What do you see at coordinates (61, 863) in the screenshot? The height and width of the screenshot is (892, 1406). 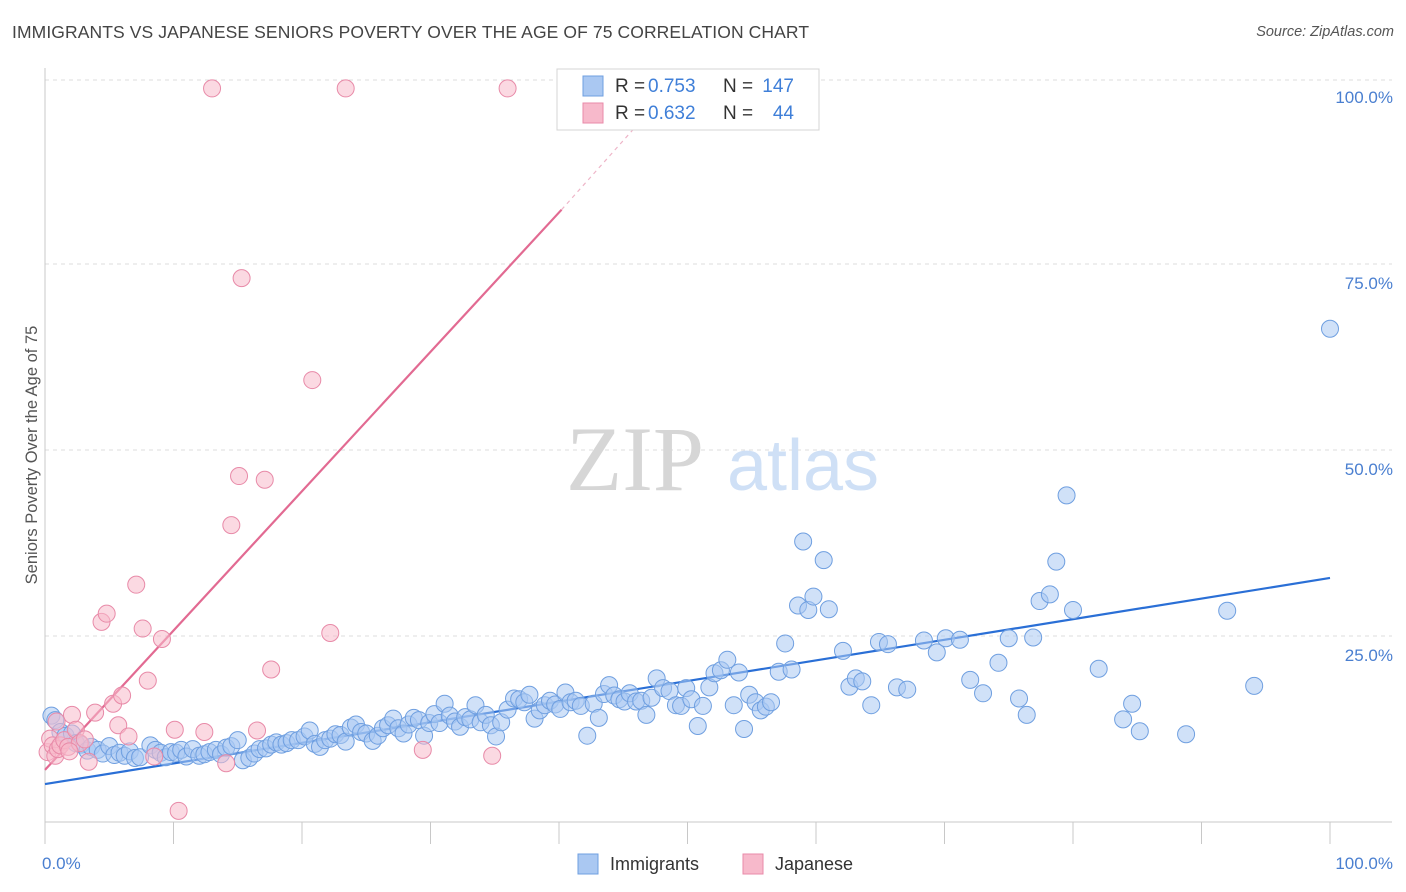 I see `x-tick-label: 0.0%` at bounding box center [61, 863].